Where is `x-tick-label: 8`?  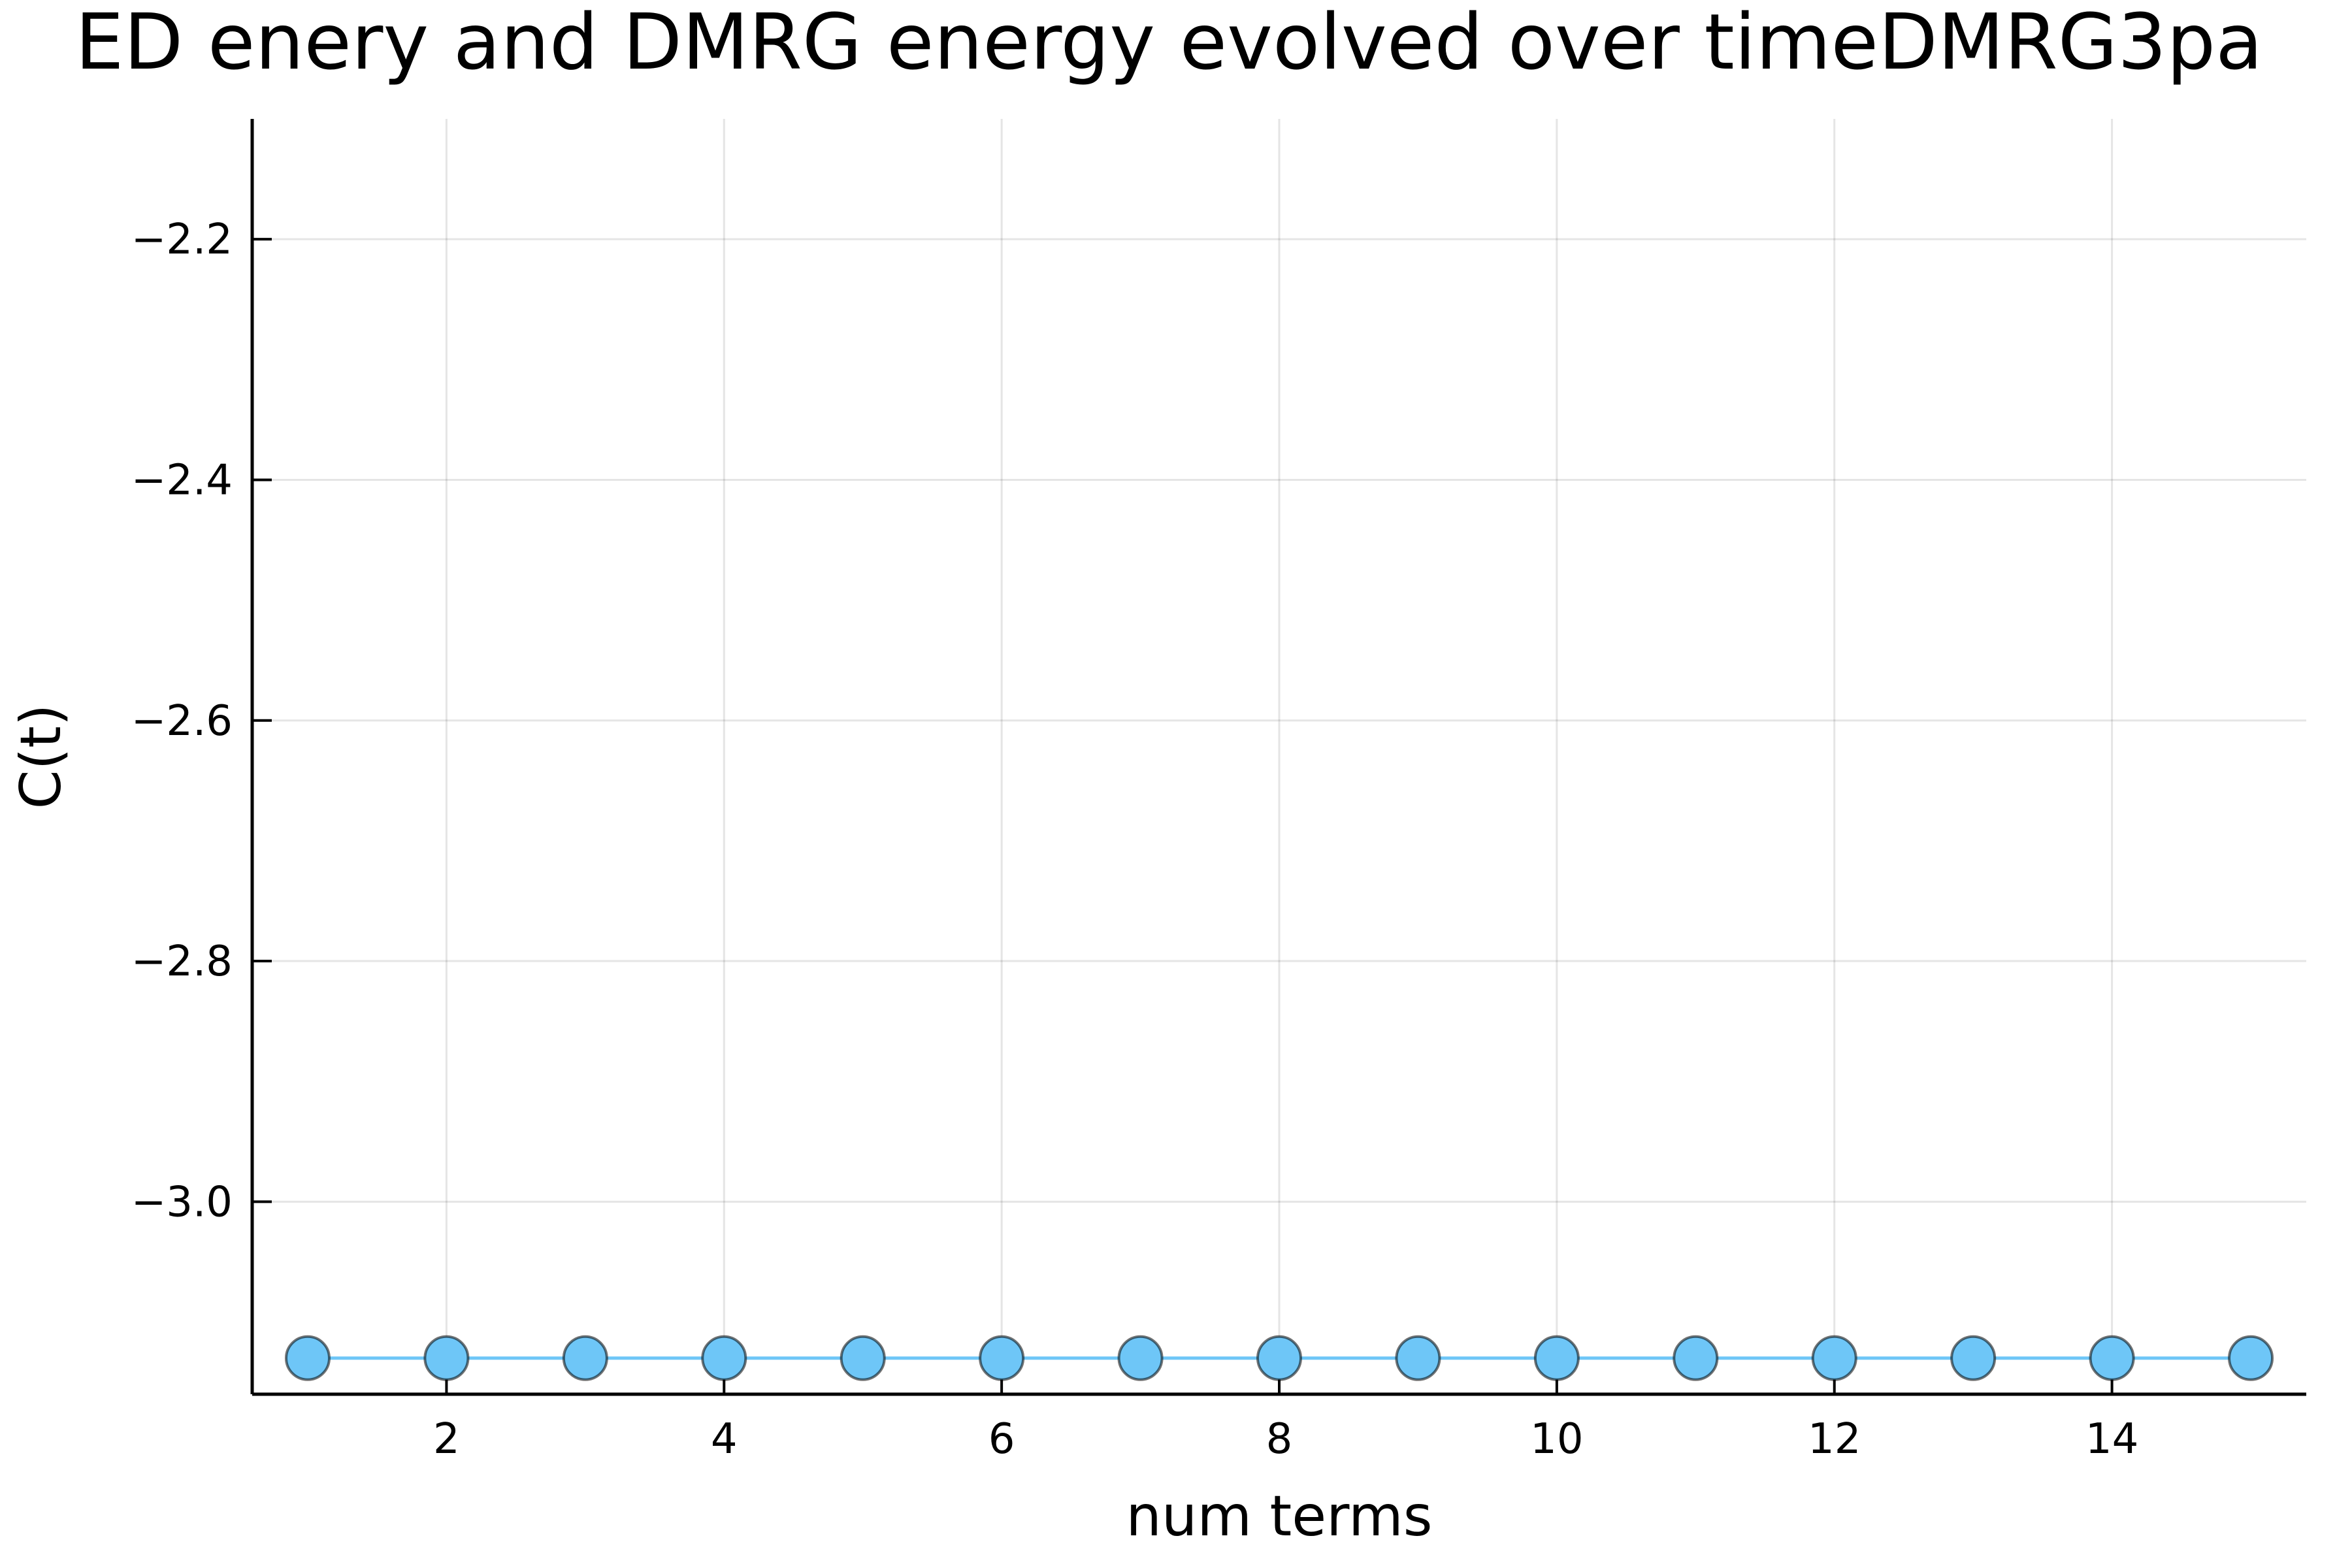 x-tick-label: 8 is located at coordinates (1279, 1439).